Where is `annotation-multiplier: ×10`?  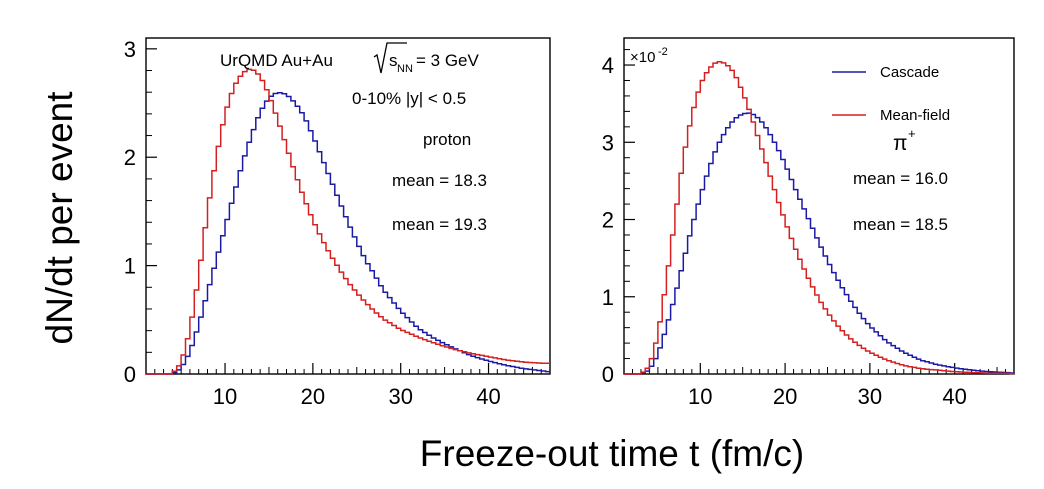
annotation-multiplier: ×10 is located at coordinates (642, 57).